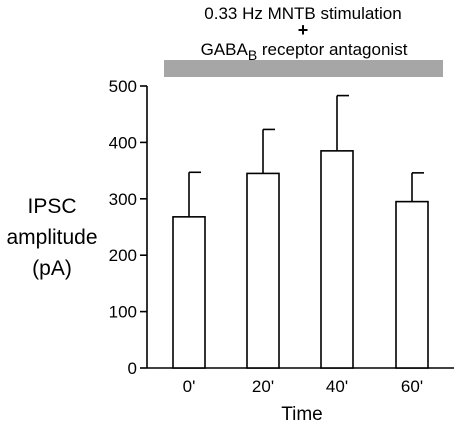  I want to click on y-tick-label: 500, so click(123, 86).